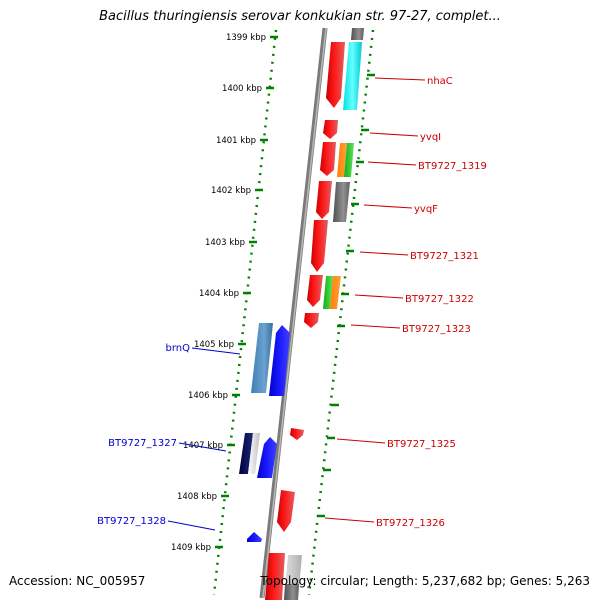  I want to click on gene-label-BT9727-1319: BT9727_1319, so click(452, 166).